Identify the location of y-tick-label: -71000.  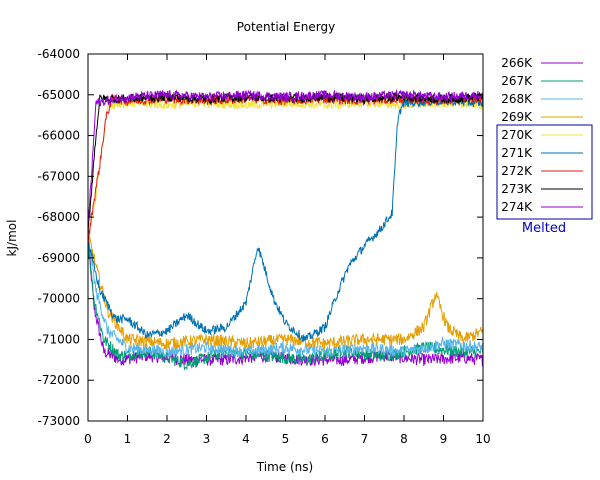
(58, 339).